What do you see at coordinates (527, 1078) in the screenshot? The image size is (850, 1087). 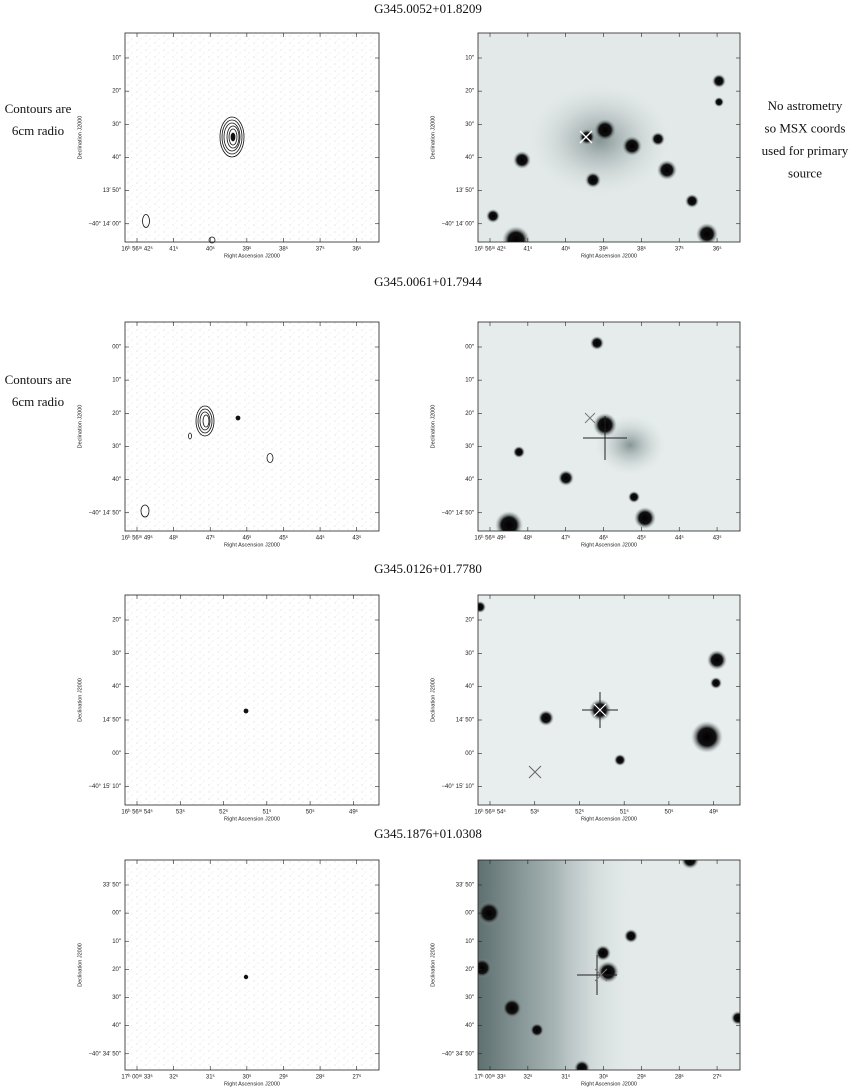 I see `x-tick-label: 32ˢ` at bounding box center [527, 1078].